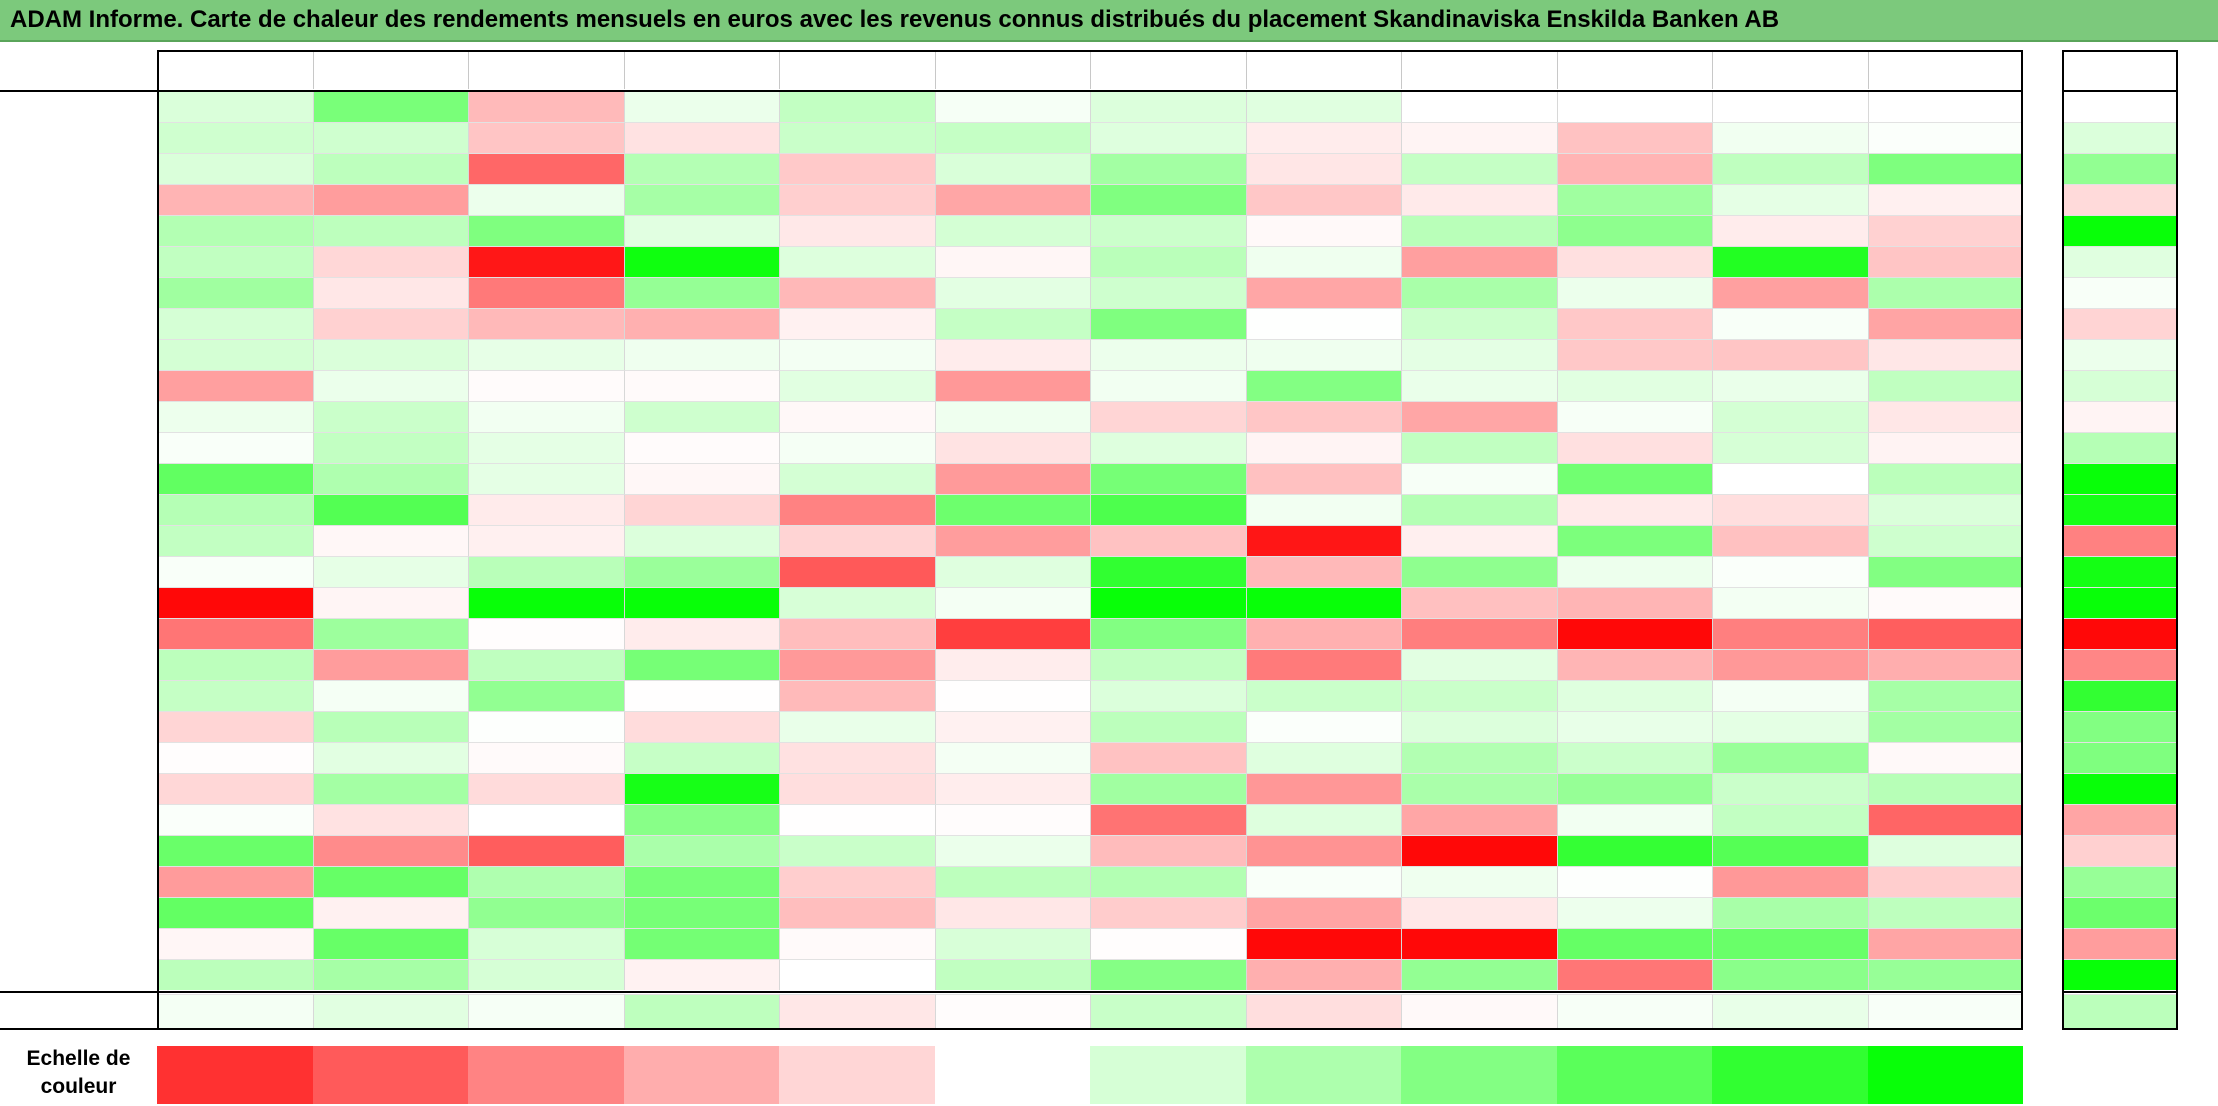  I want to click on average-separator-annual, so click(2120, 992).